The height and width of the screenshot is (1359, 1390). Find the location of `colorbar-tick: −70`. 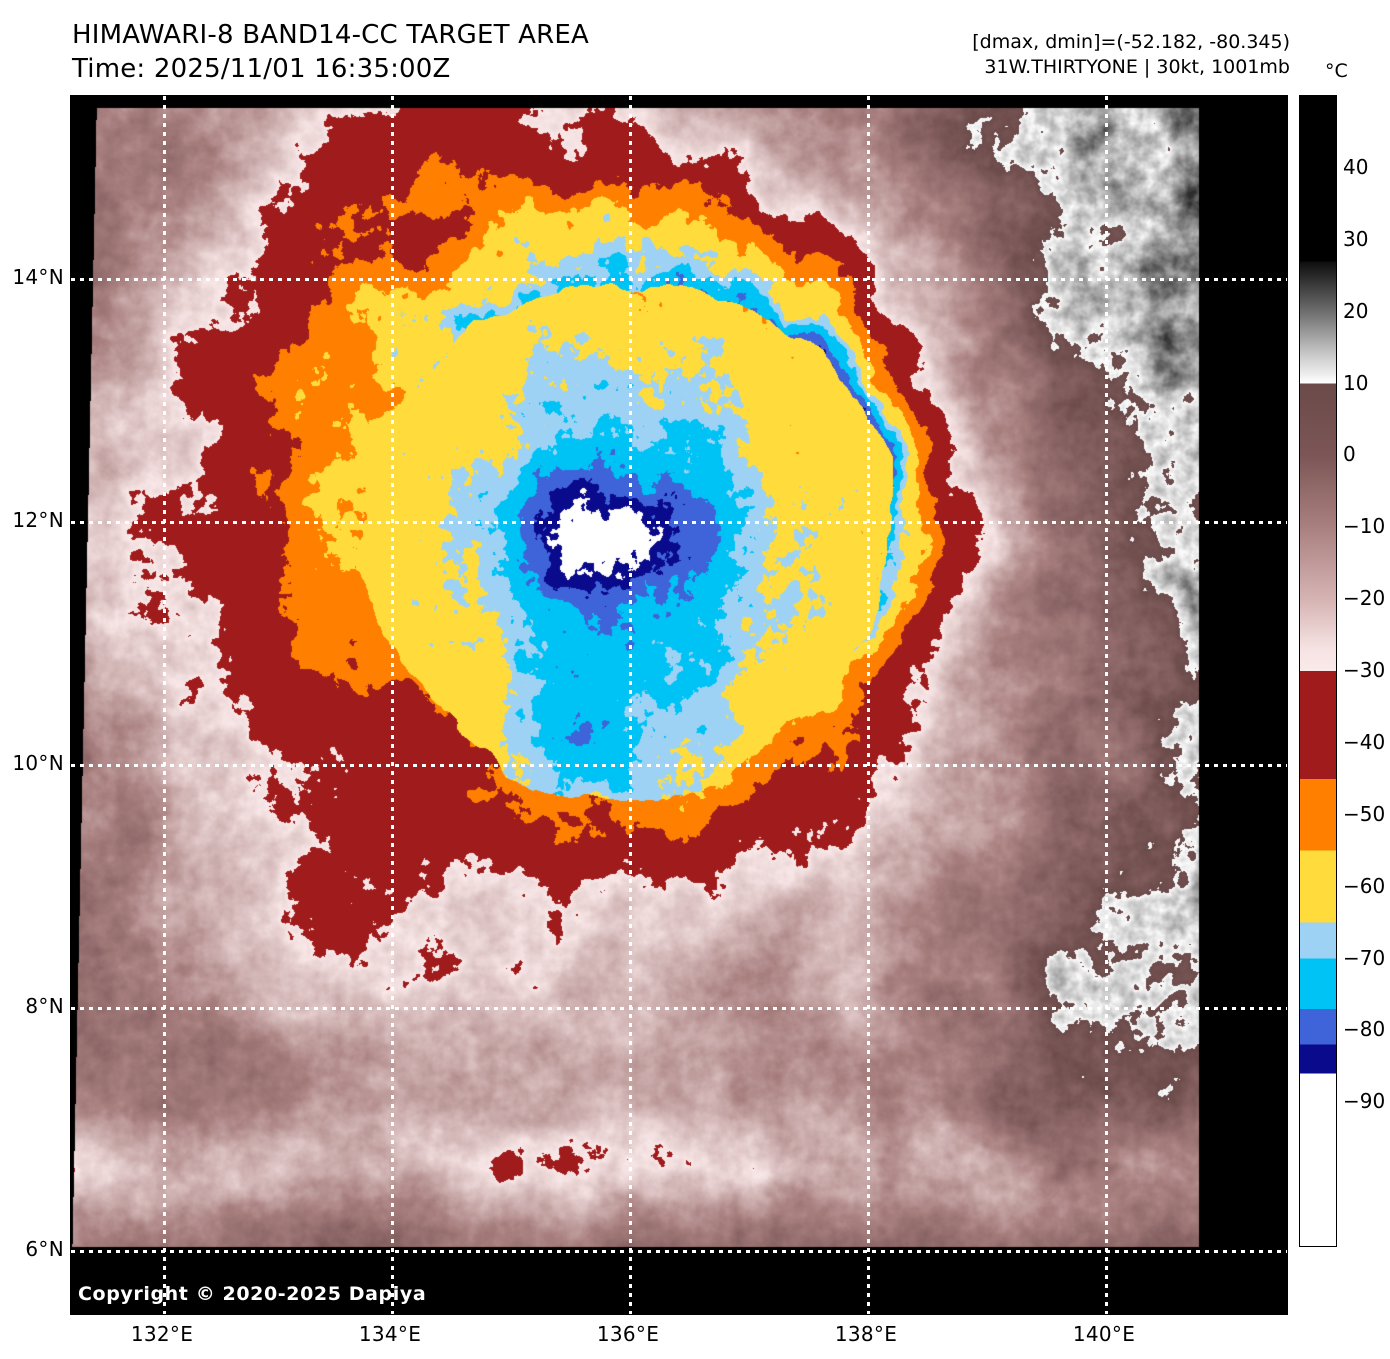

colorbar-tick: −70 is located at coordinates (1364, 957).